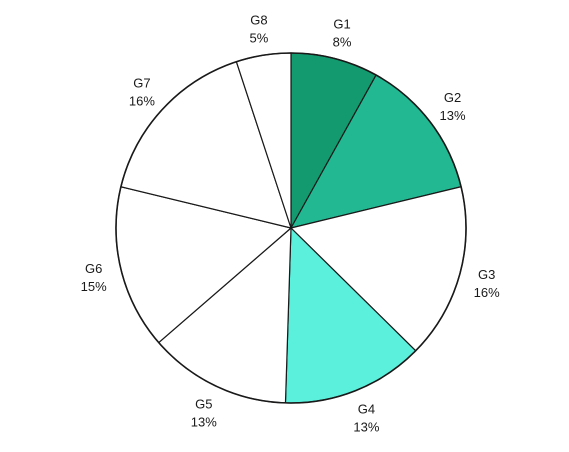 Image resolution: width=569 pixels, height=452 pixels. What do you see at coordinates (93, 268) in the screenshot?
I see `slice-label-g6: G6` at bounding box center [93, 268].